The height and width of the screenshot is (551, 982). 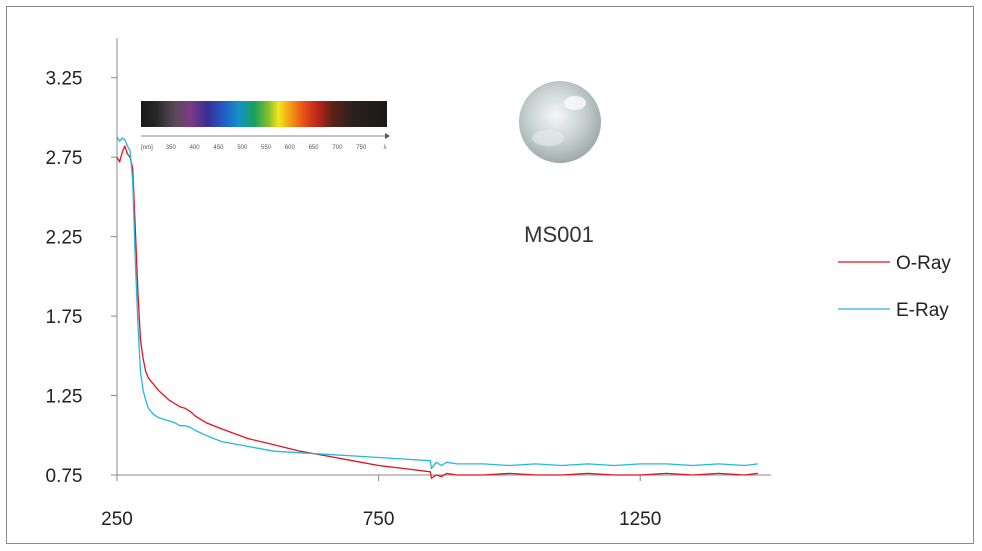 What do you see at coordinates (64, 317) in the screenshot?
I see `y-tick-label: 1.75` at bounding box center [64, 317].